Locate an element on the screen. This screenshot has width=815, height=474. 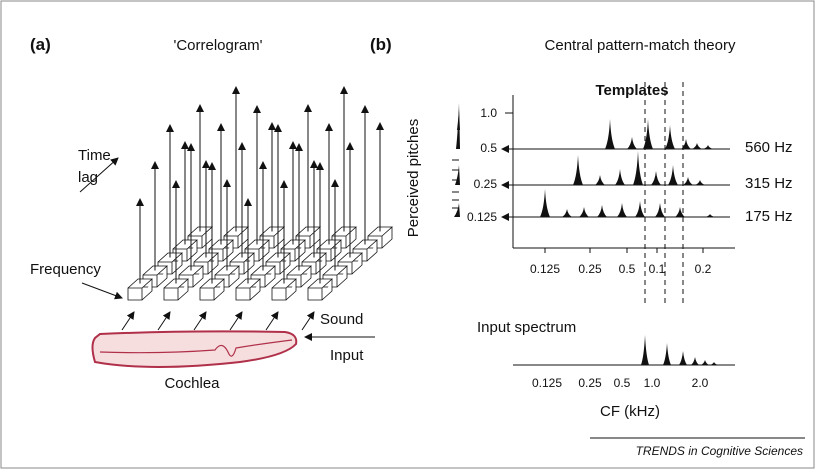
panel-title: 'Correlogram' is located at coordinates (217, 45).